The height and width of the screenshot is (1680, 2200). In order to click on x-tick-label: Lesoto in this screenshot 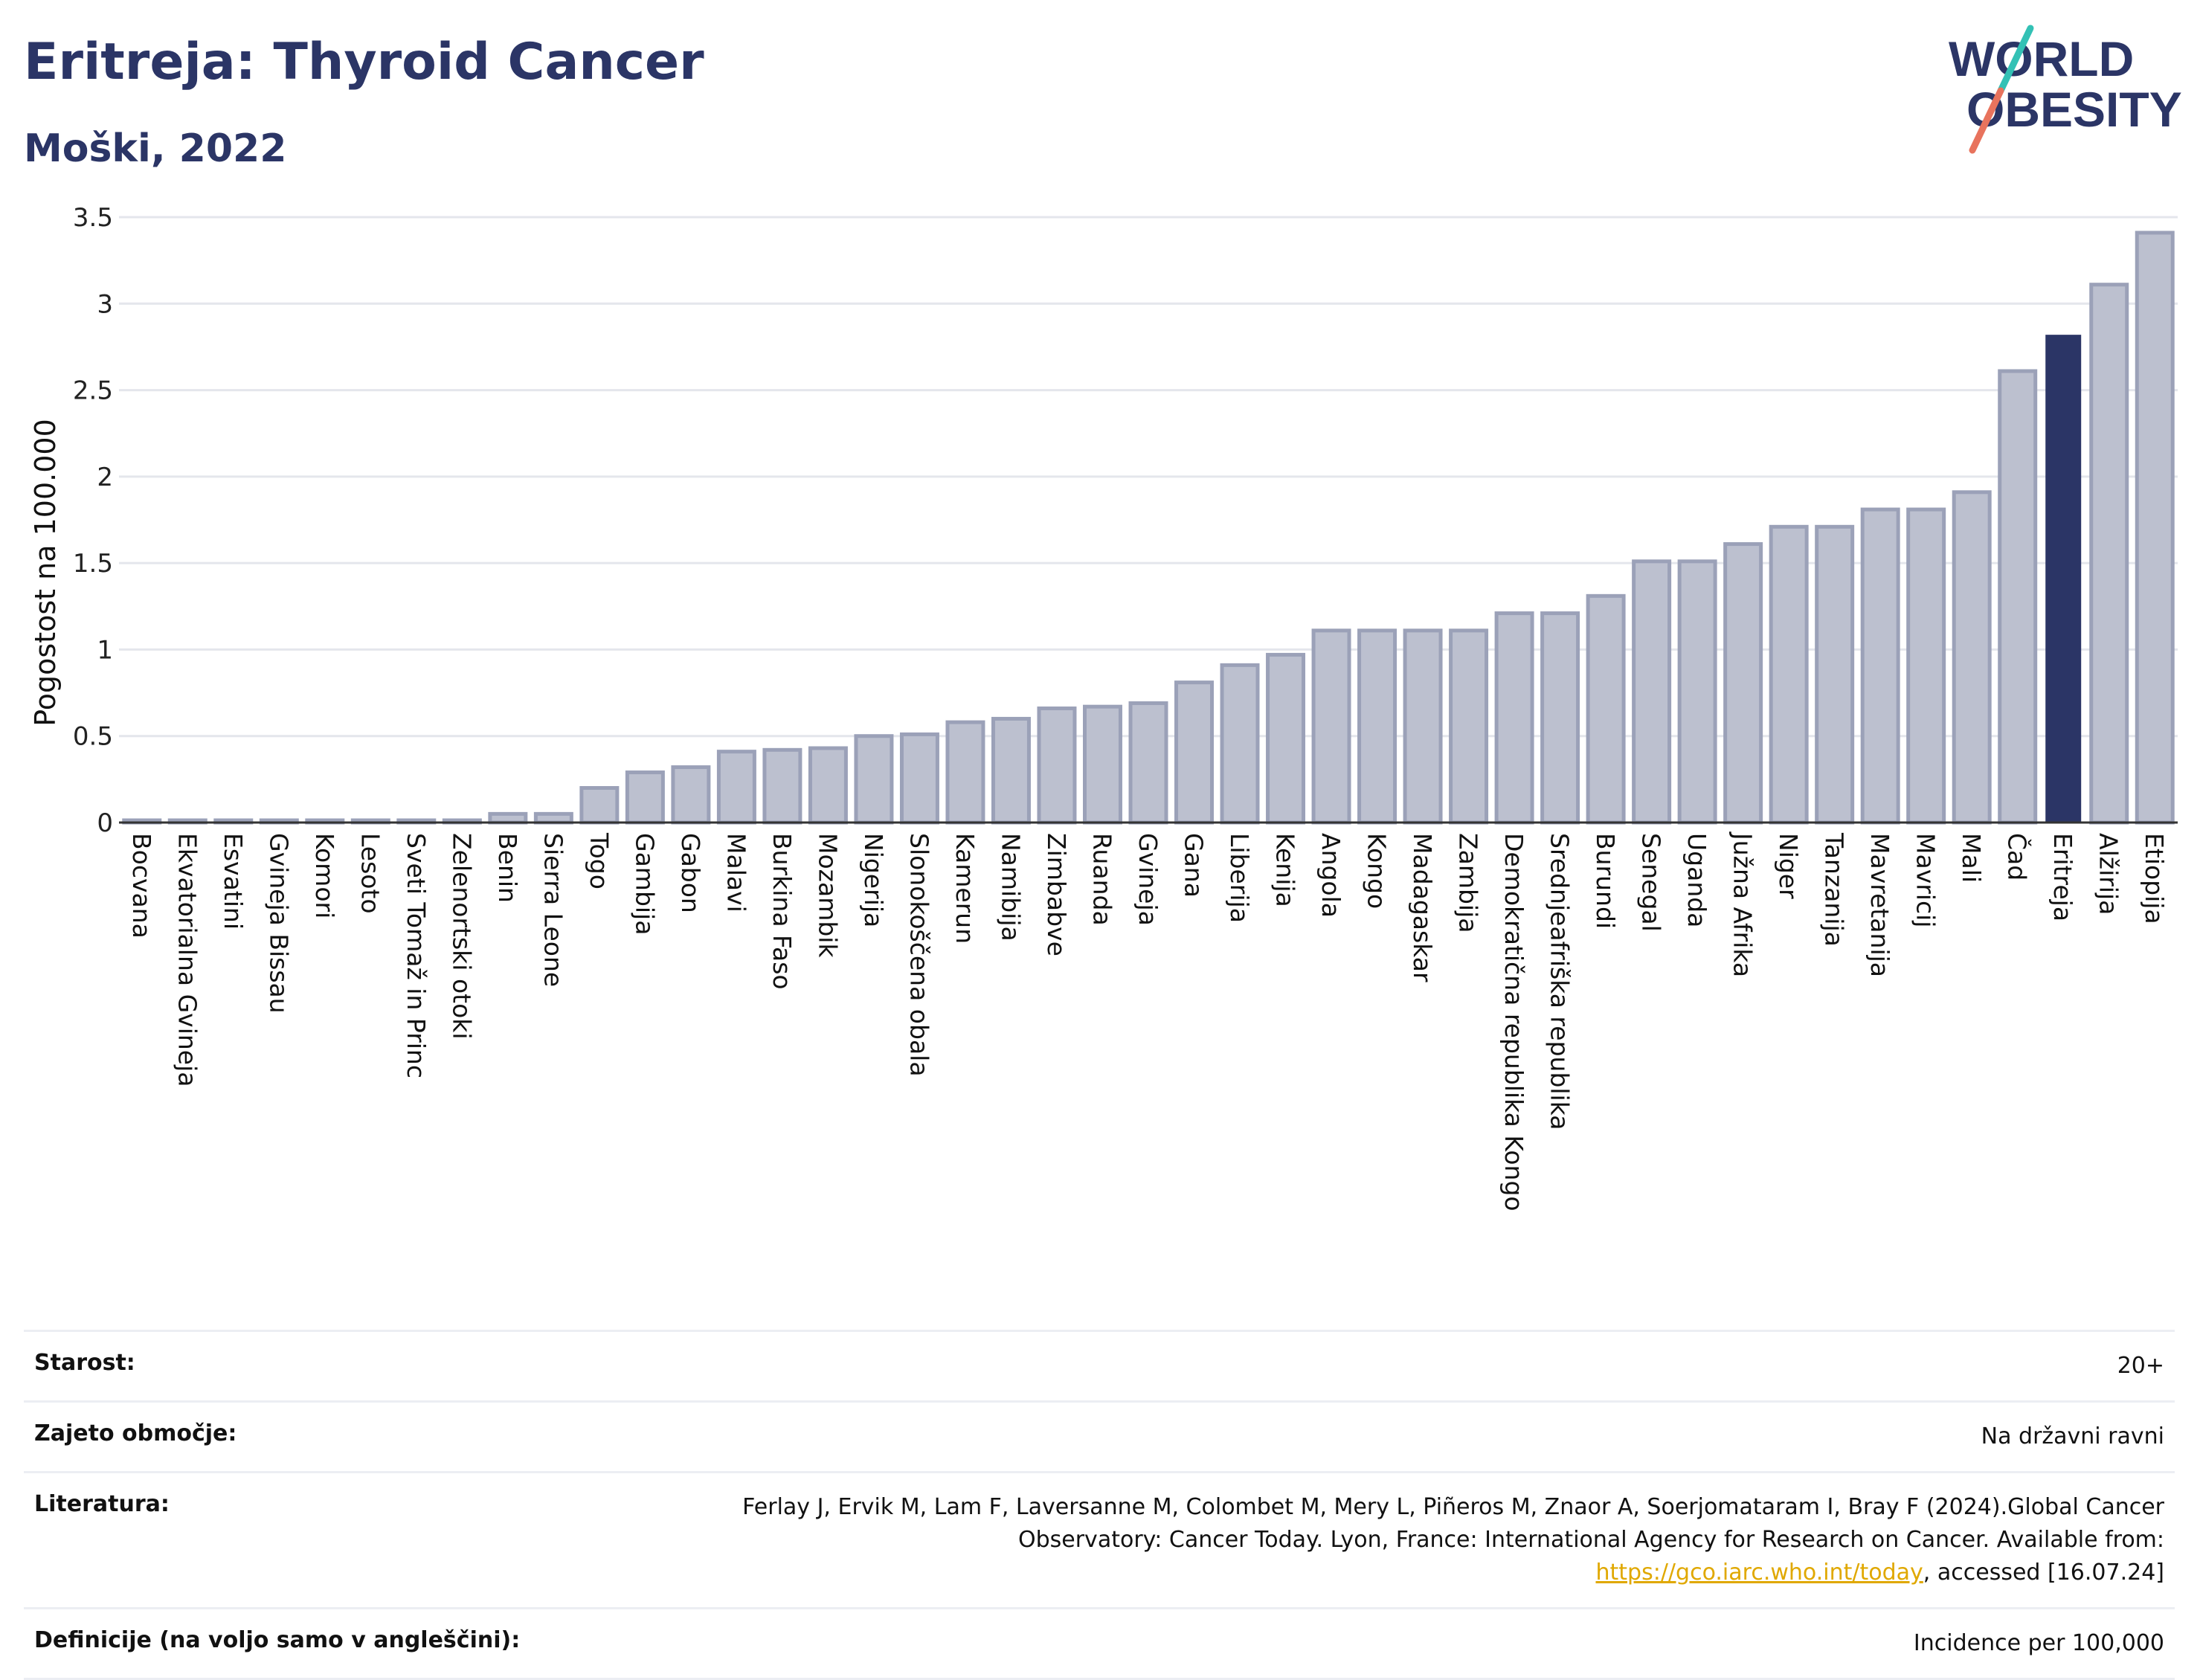, I will do `click(370, 873)`.